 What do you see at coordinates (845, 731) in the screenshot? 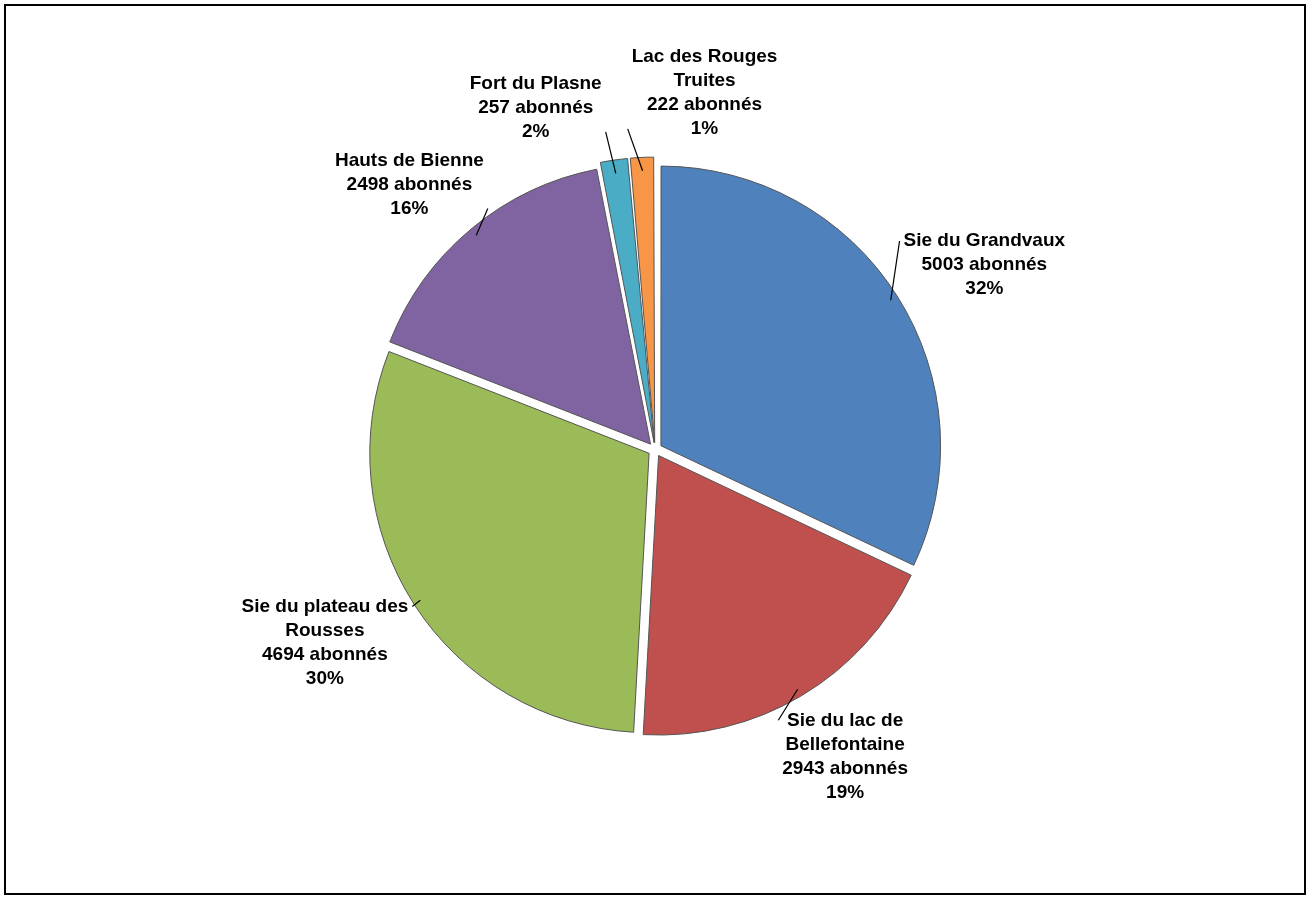
I see `slice-label: Sie du lac de Bellefontaine` at bounding box center [845, 731].